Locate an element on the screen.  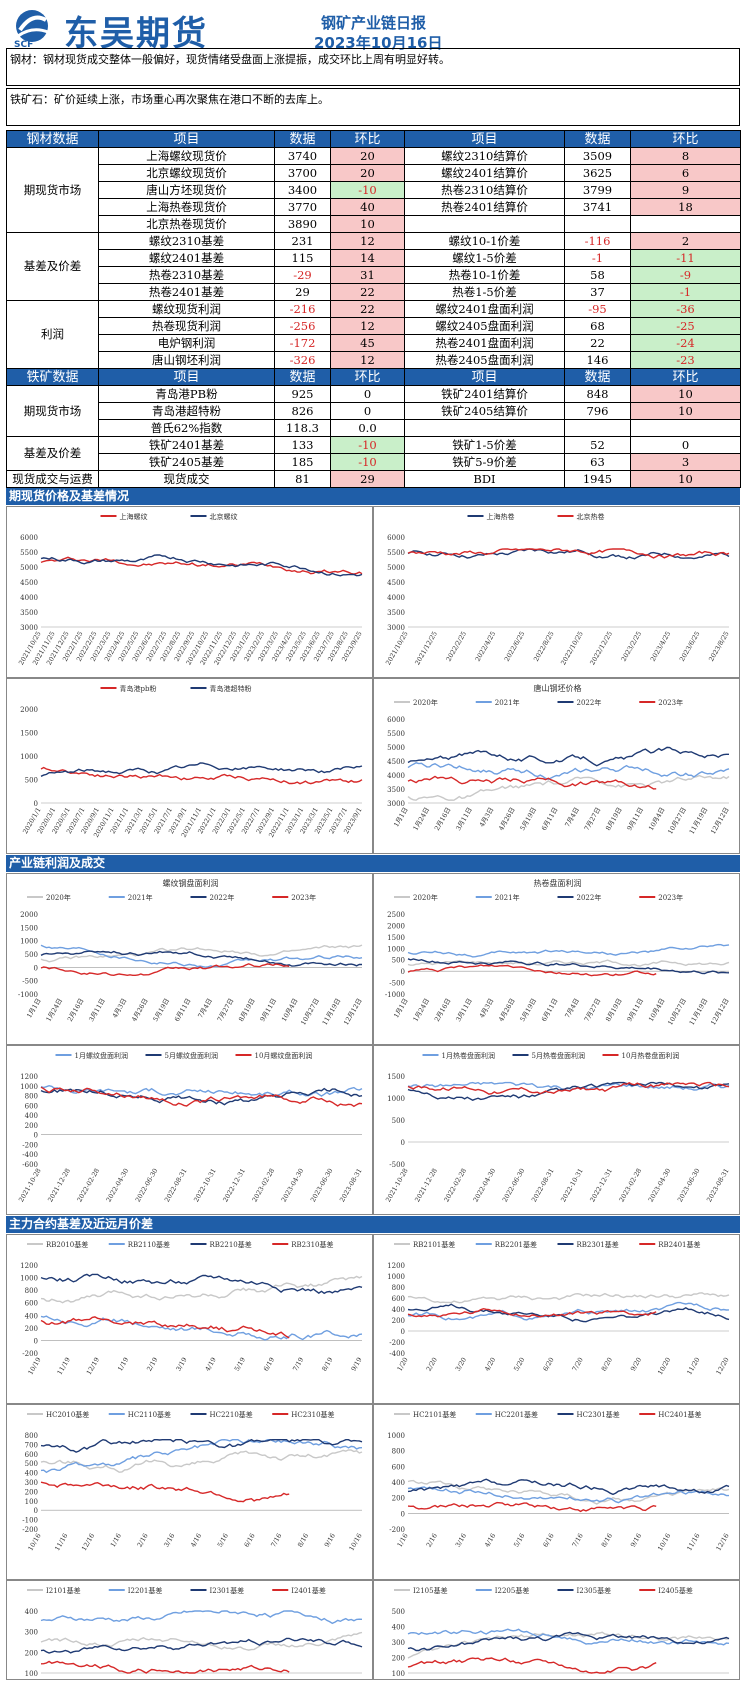
svg-text: 2020年 is located at coordinates (425, 702).